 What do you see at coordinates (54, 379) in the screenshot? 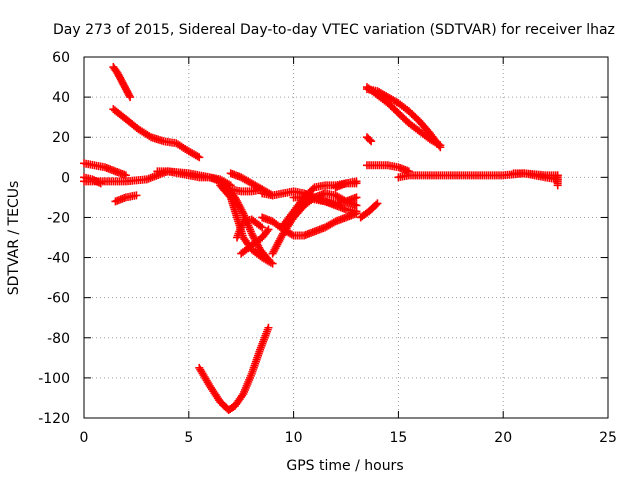
I see `y-tick-label: -100` at bounding box center [54, 379].